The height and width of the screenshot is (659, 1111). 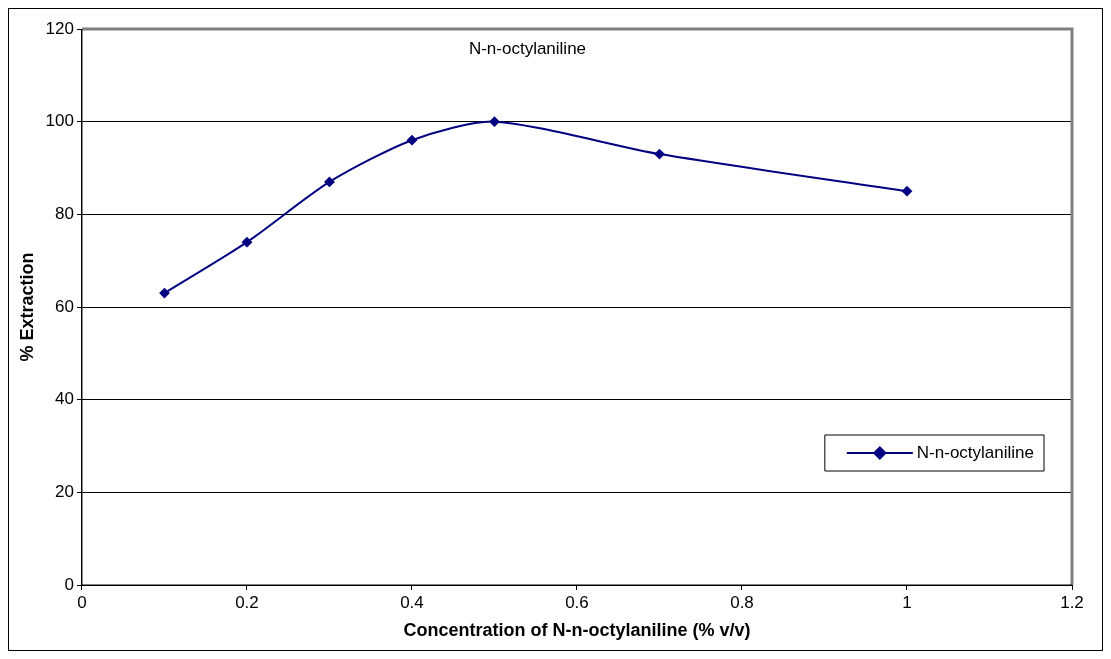 What do you see at coordinates (907, 602) in the screenshot?
I see `x-tick-label: 1` at bounding box center [907, 602].